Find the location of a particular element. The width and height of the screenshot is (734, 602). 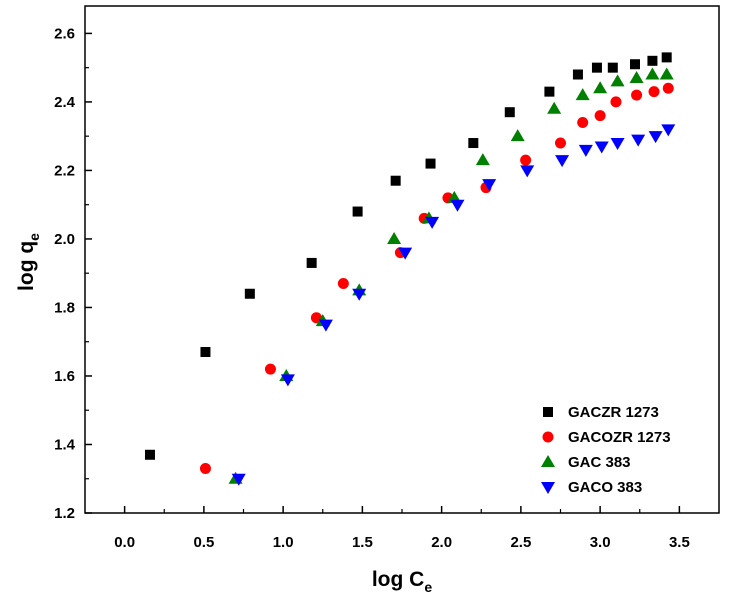

y-axis-title: log qe is located at coordinates (28, 262).